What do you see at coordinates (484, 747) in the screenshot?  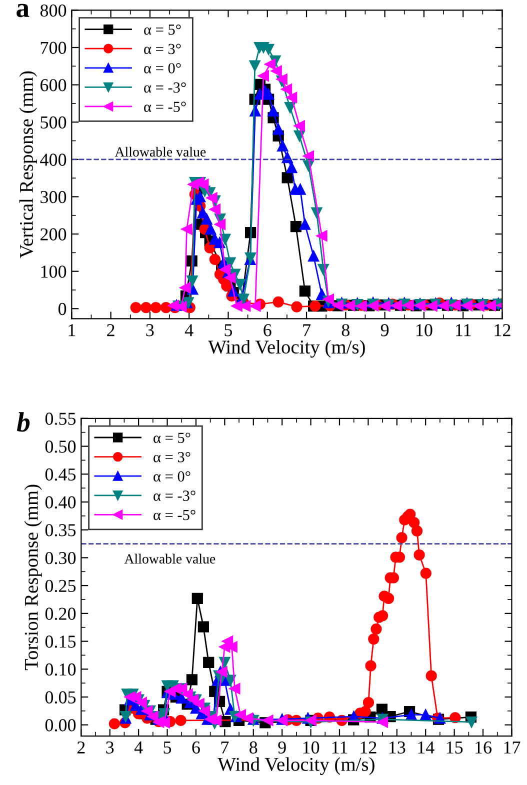 I see `x-tick-label: 16` at bounding box center [484, 747].